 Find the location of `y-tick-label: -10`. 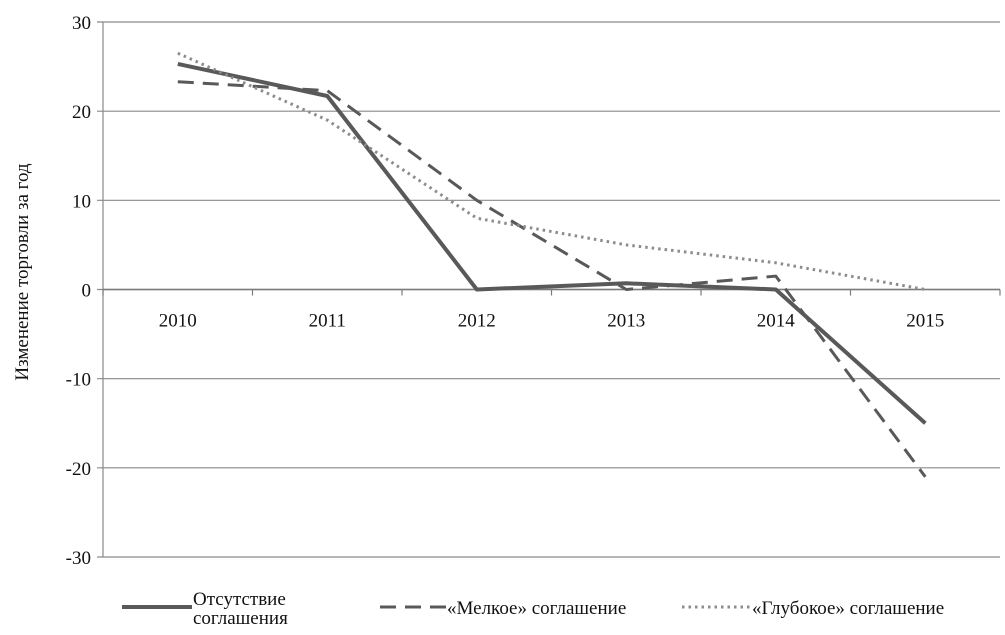

y-tick-label: -10 is located at coordinates (78, 380).